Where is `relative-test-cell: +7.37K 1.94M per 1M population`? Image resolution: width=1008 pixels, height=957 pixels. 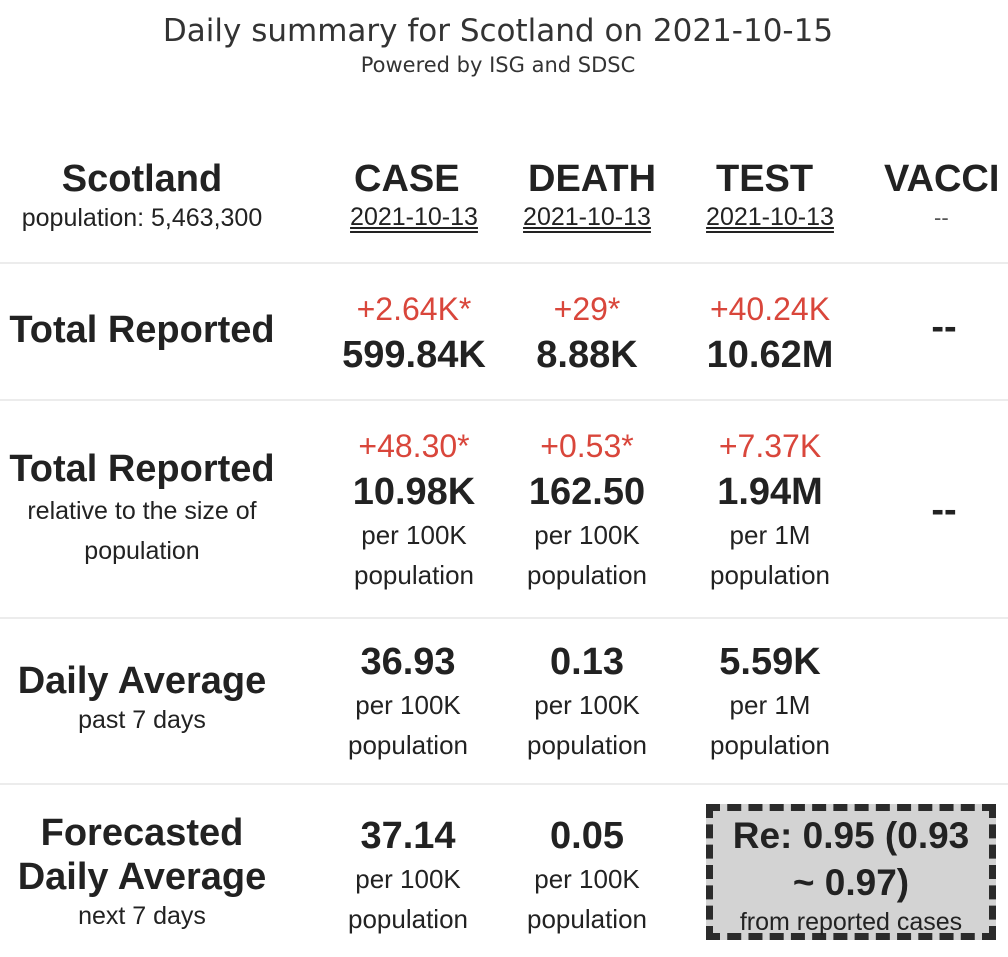 relative-test-cell: +7.37K 1.94M per 1M population is located at coordinates (770, 509).